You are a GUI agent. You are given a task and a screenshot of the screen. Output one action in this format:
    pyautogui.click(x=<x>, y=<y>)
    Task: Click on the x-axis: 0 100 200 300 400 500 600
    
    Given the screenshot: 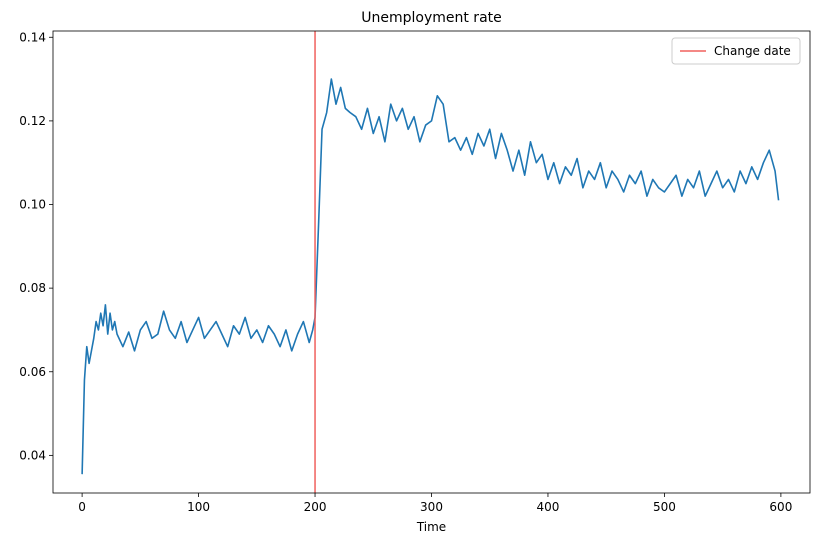 What is the action you would take?
    pyautogui.click(x=435, y=503)
    